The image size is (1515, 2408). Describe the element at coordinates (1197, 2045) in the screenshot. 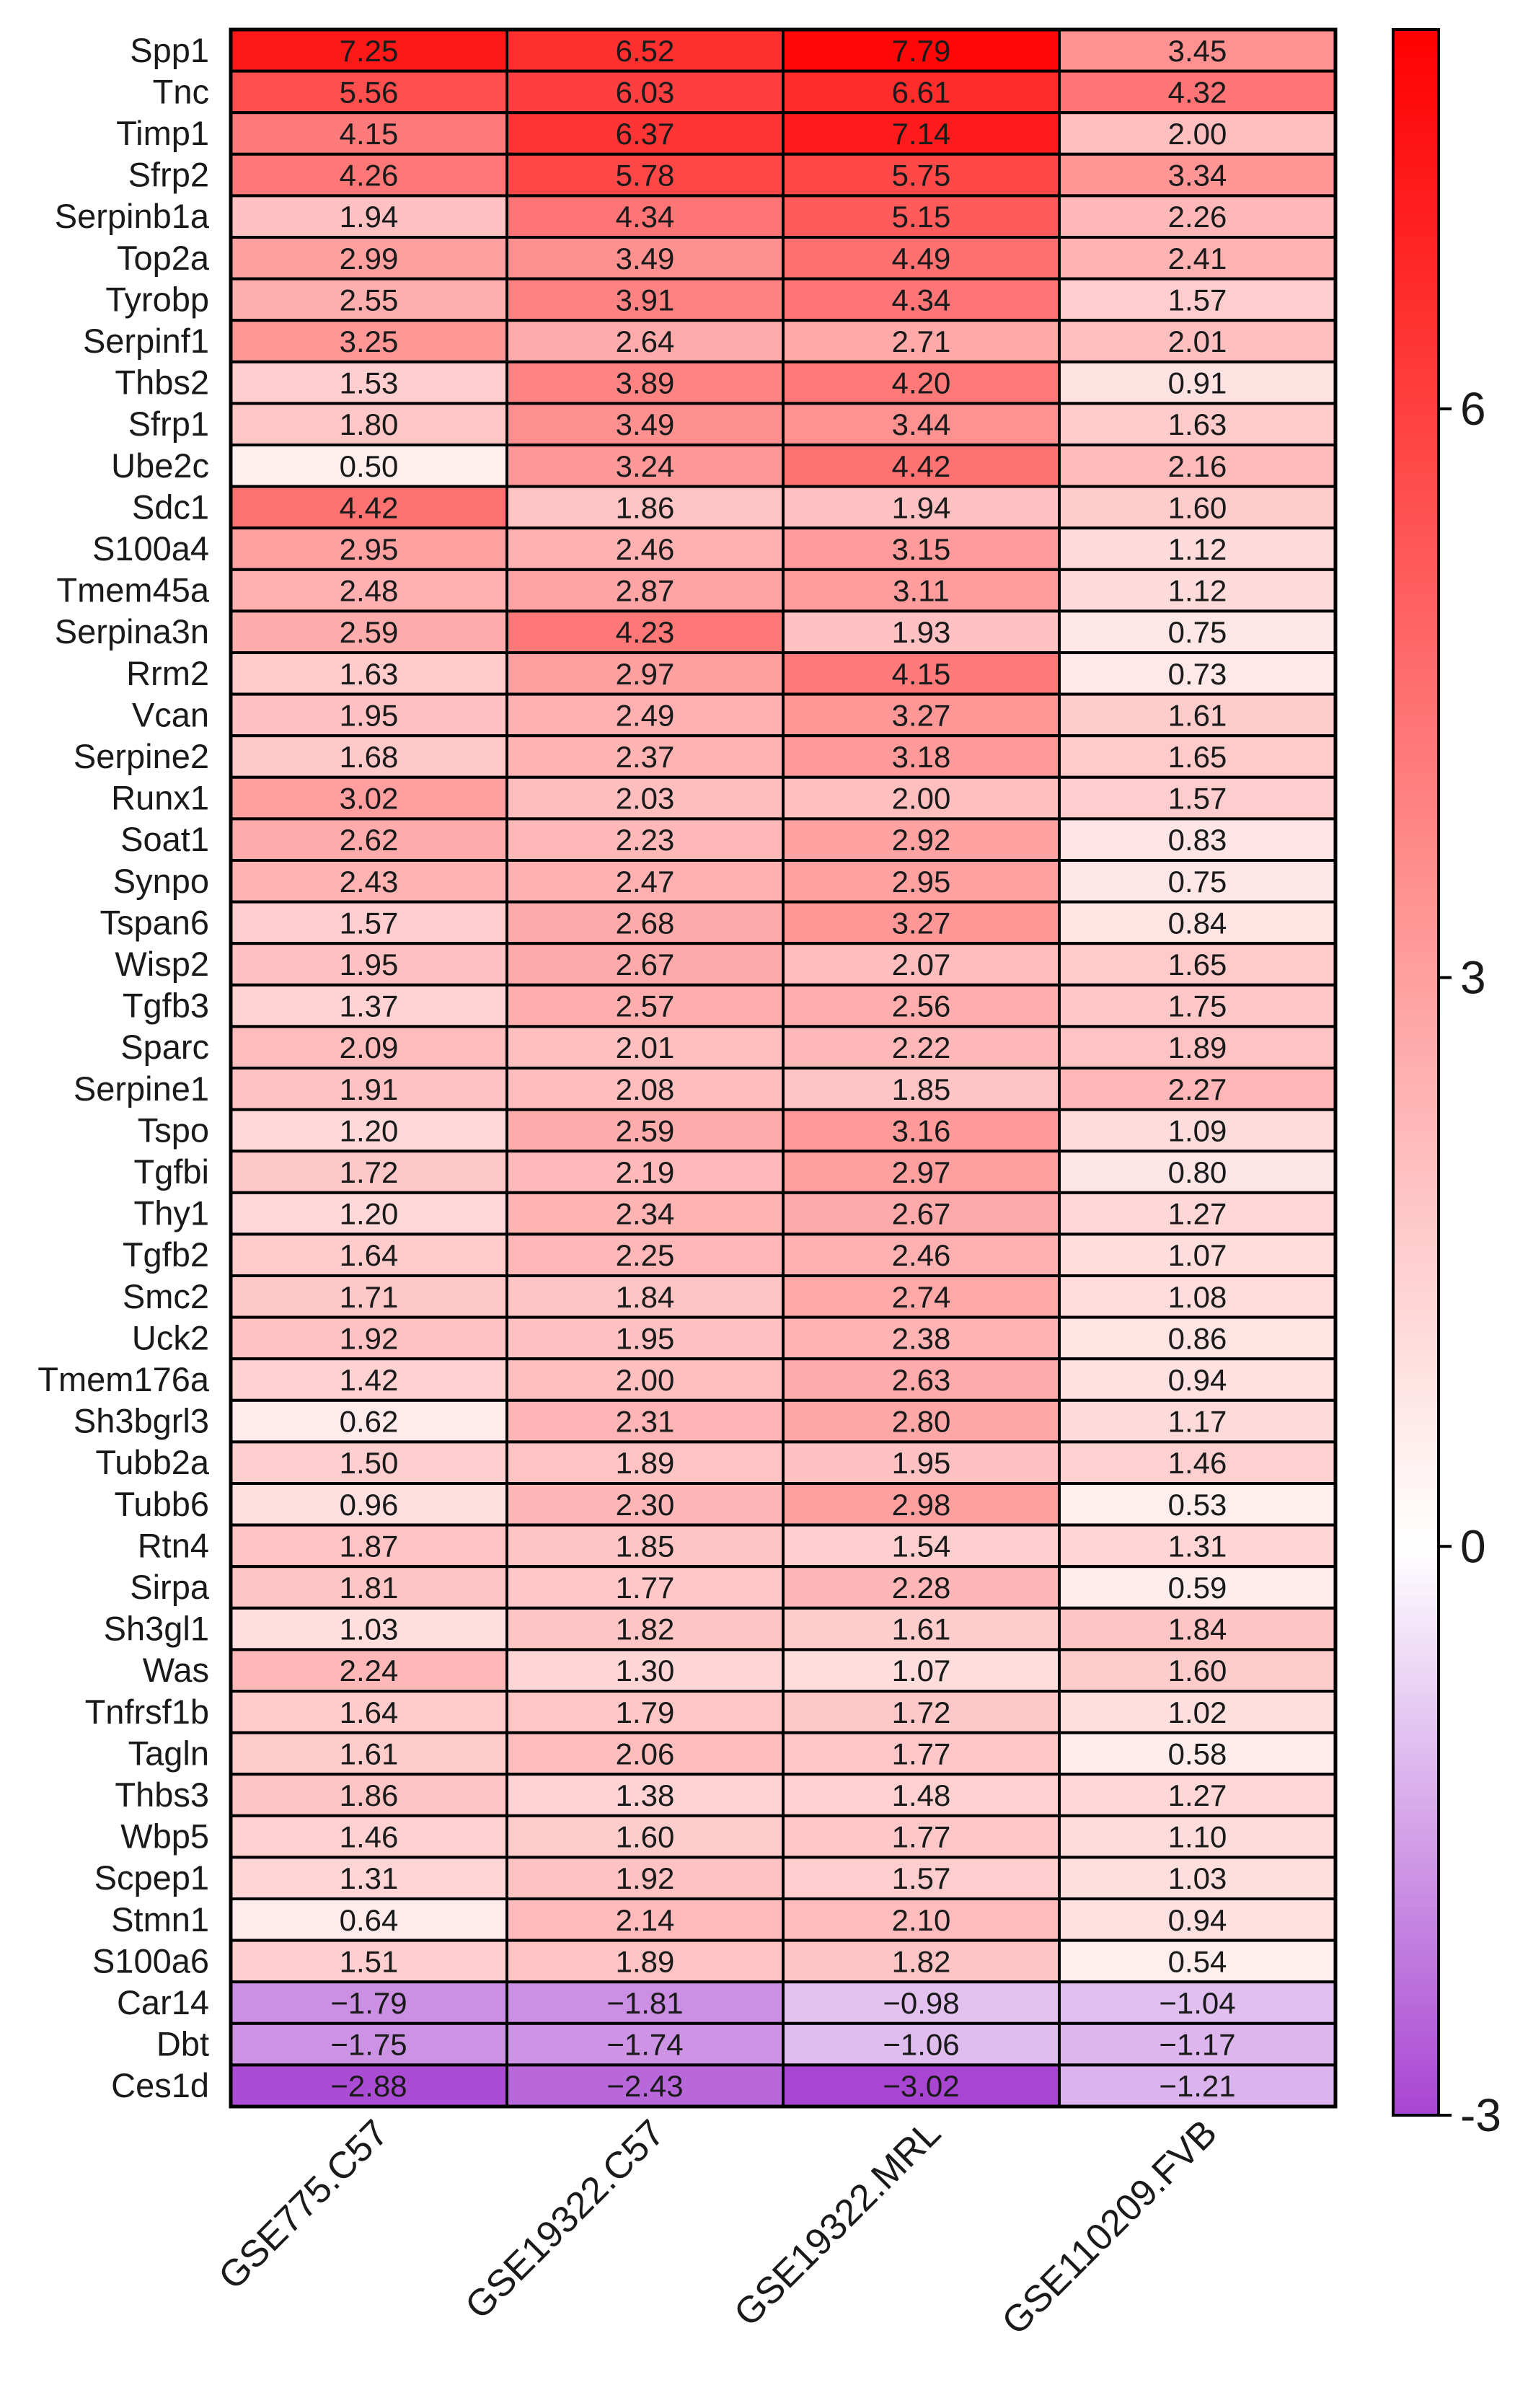

I see `cell-value-label: −1.17` at that location.